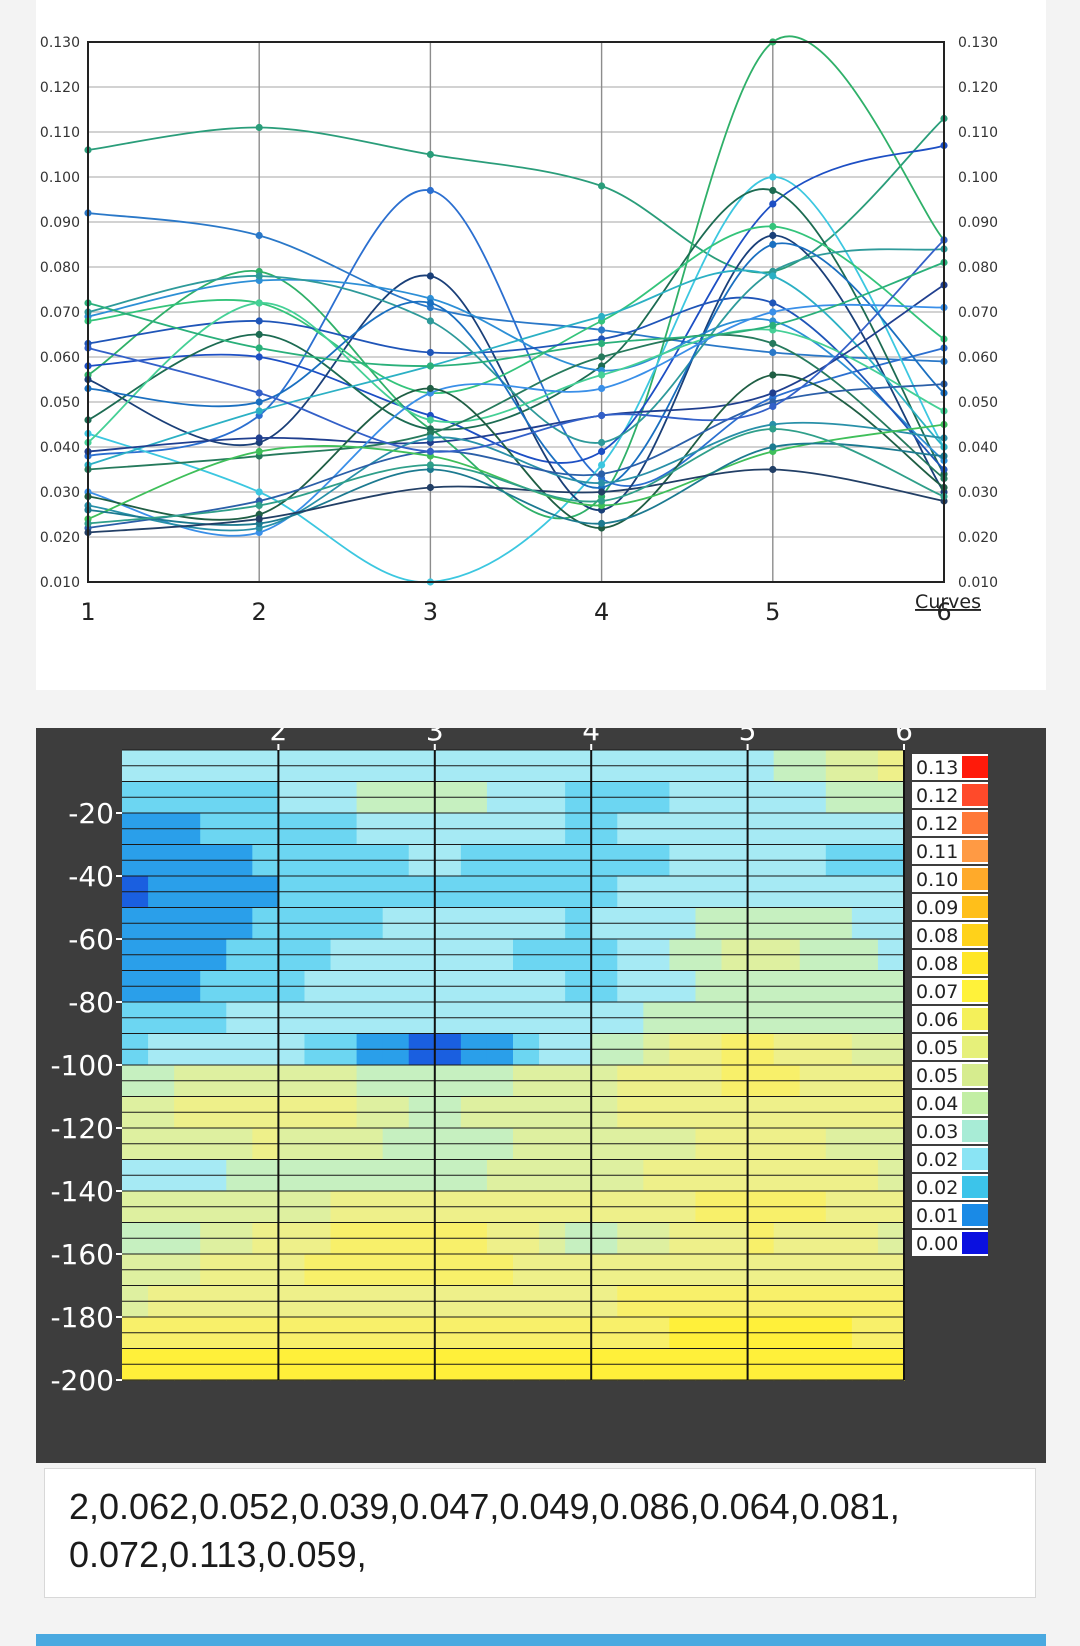 The height and width of the screenshot is (1646, 1080). Describe the element at coordinates (937, 1188) in the screenshot. I see `colorbar-label: 0.02` at that location.